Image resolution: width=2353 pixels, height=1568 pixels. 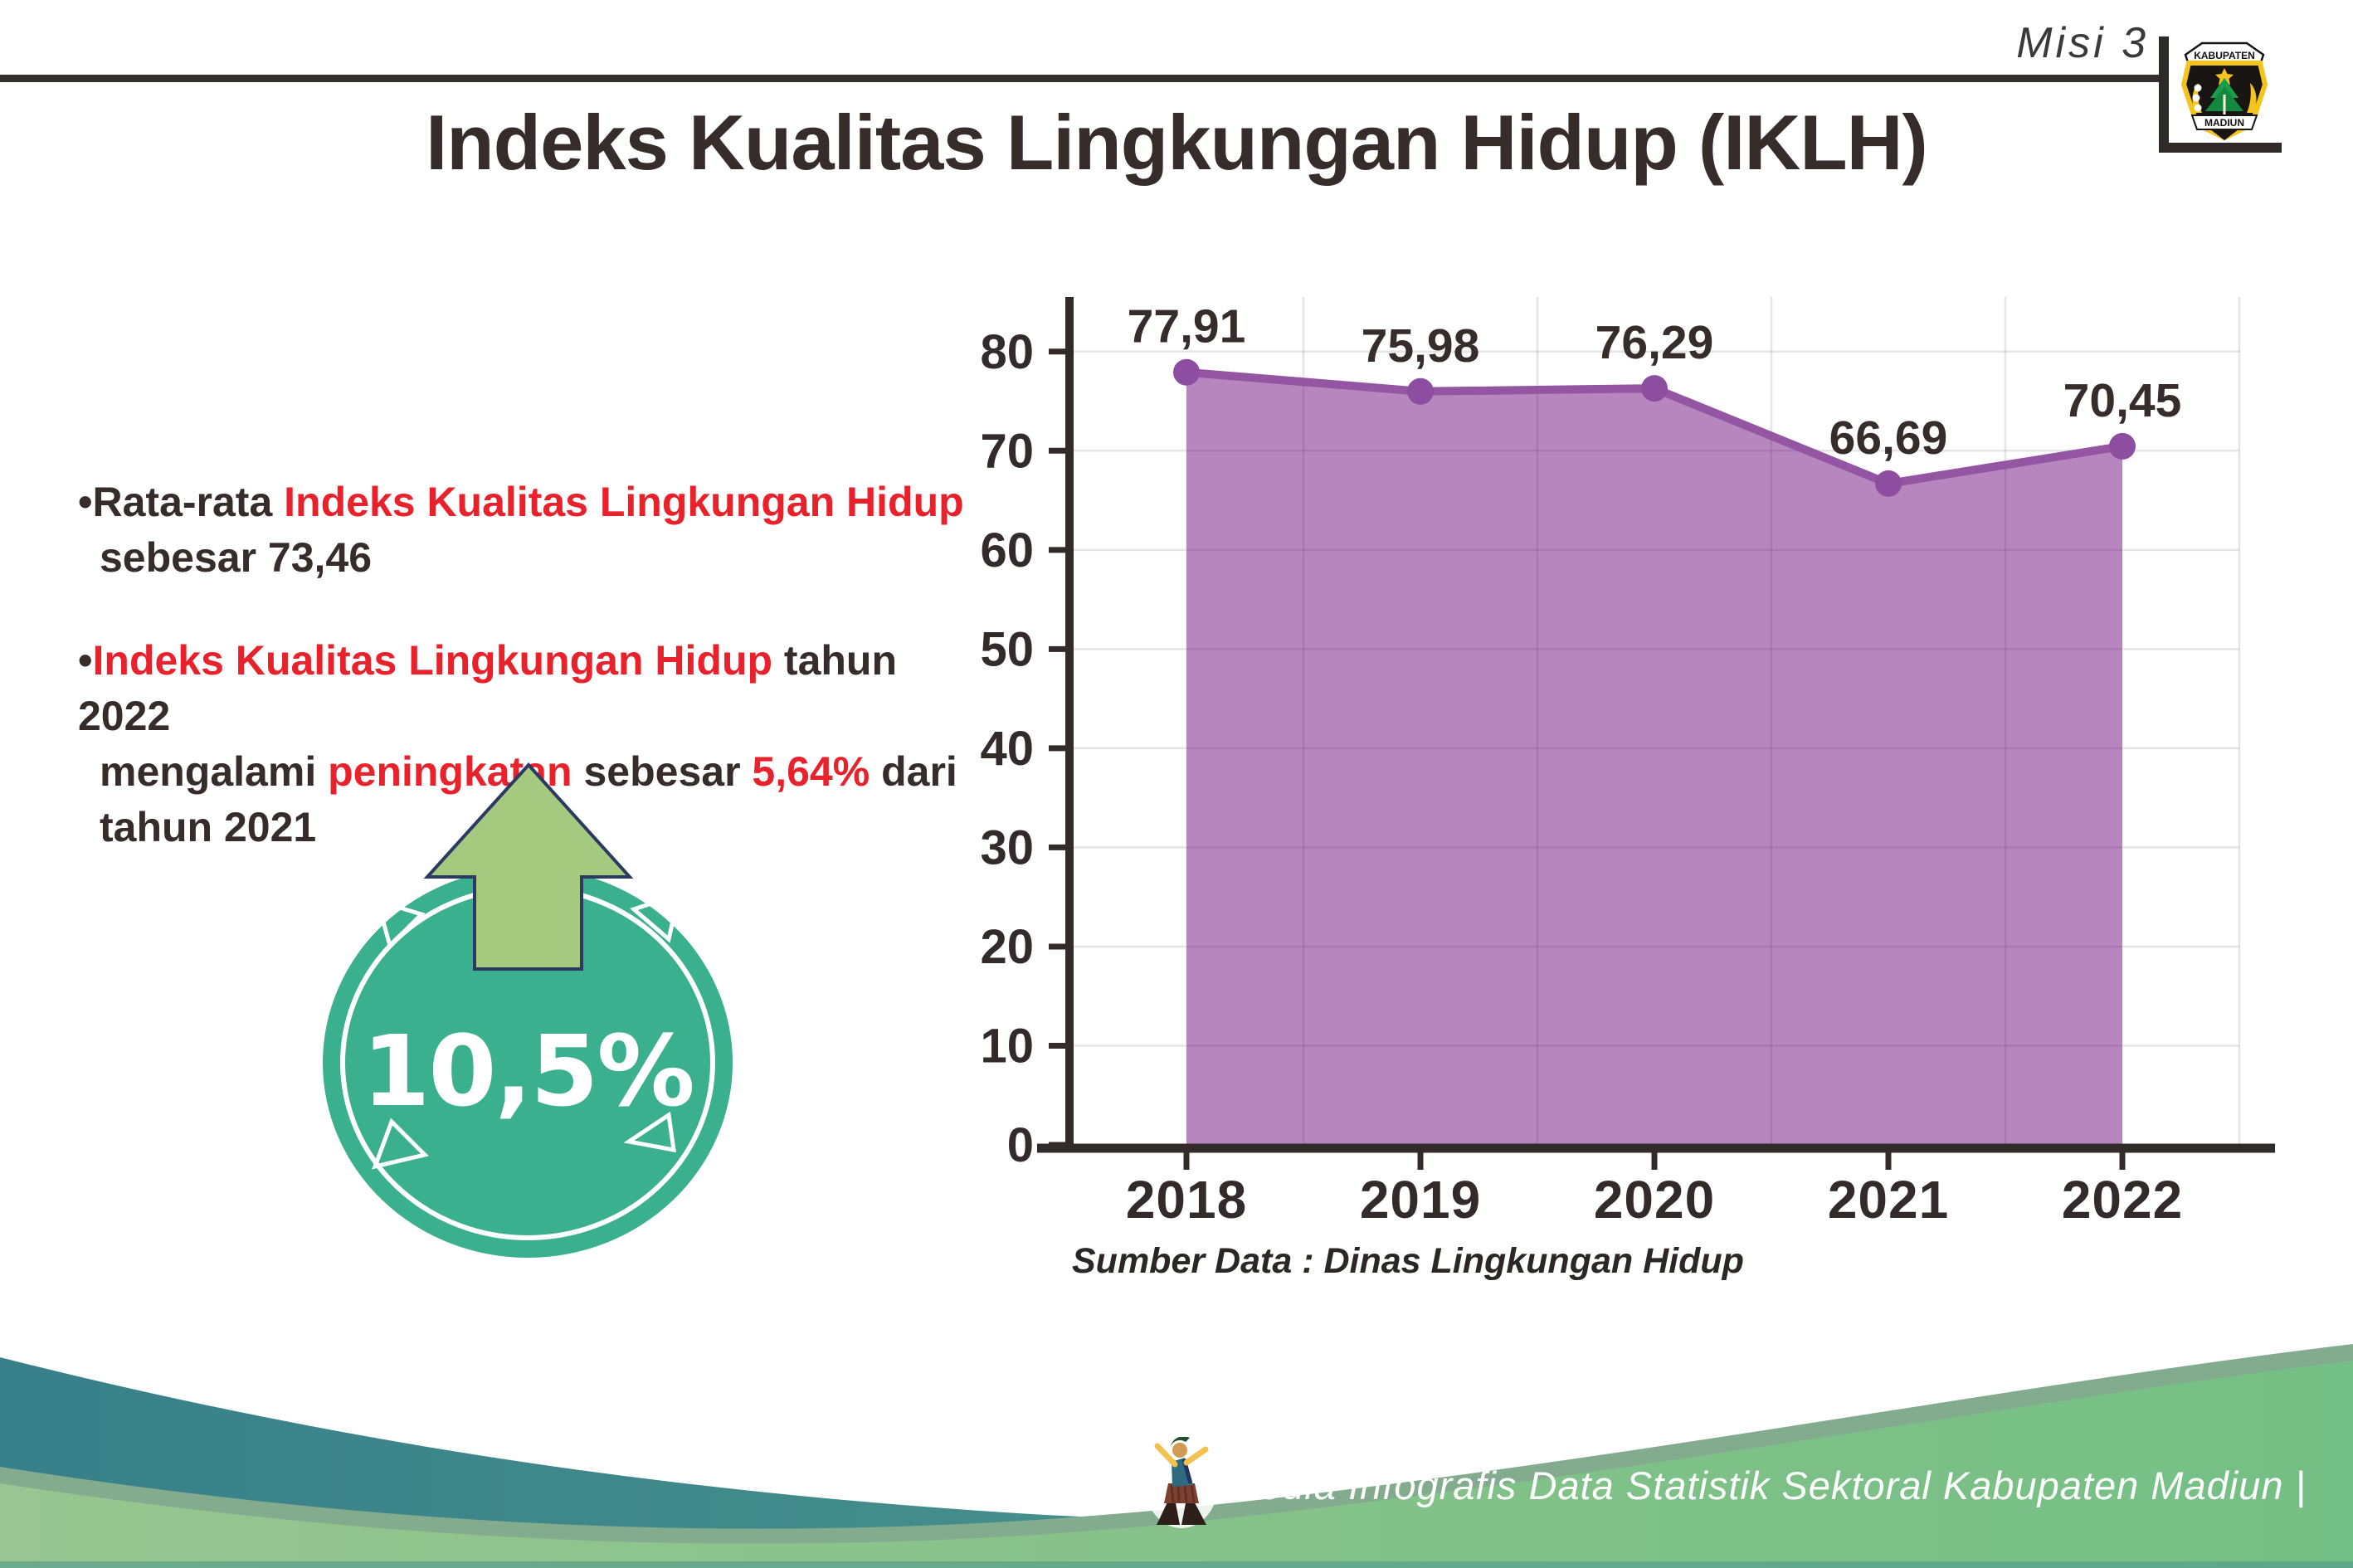 What do you see at coordinates (2082, 43) in the screenshot?
I see `misi-label: Misi 3` at bounding box center [2082, 43].